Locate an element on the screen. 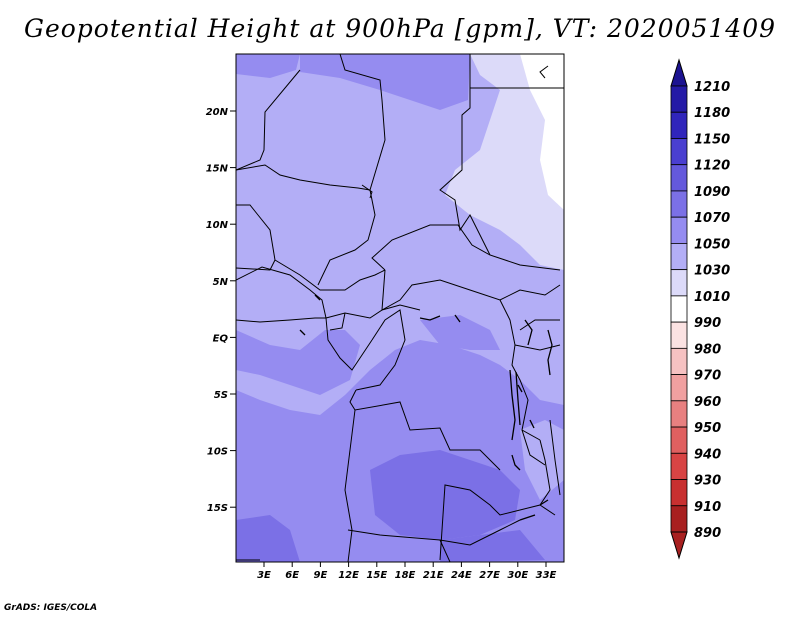 Image resolution: width=800 pixels, height=618 pixels. lon-label: 15E is located at coordinates (376, 575).